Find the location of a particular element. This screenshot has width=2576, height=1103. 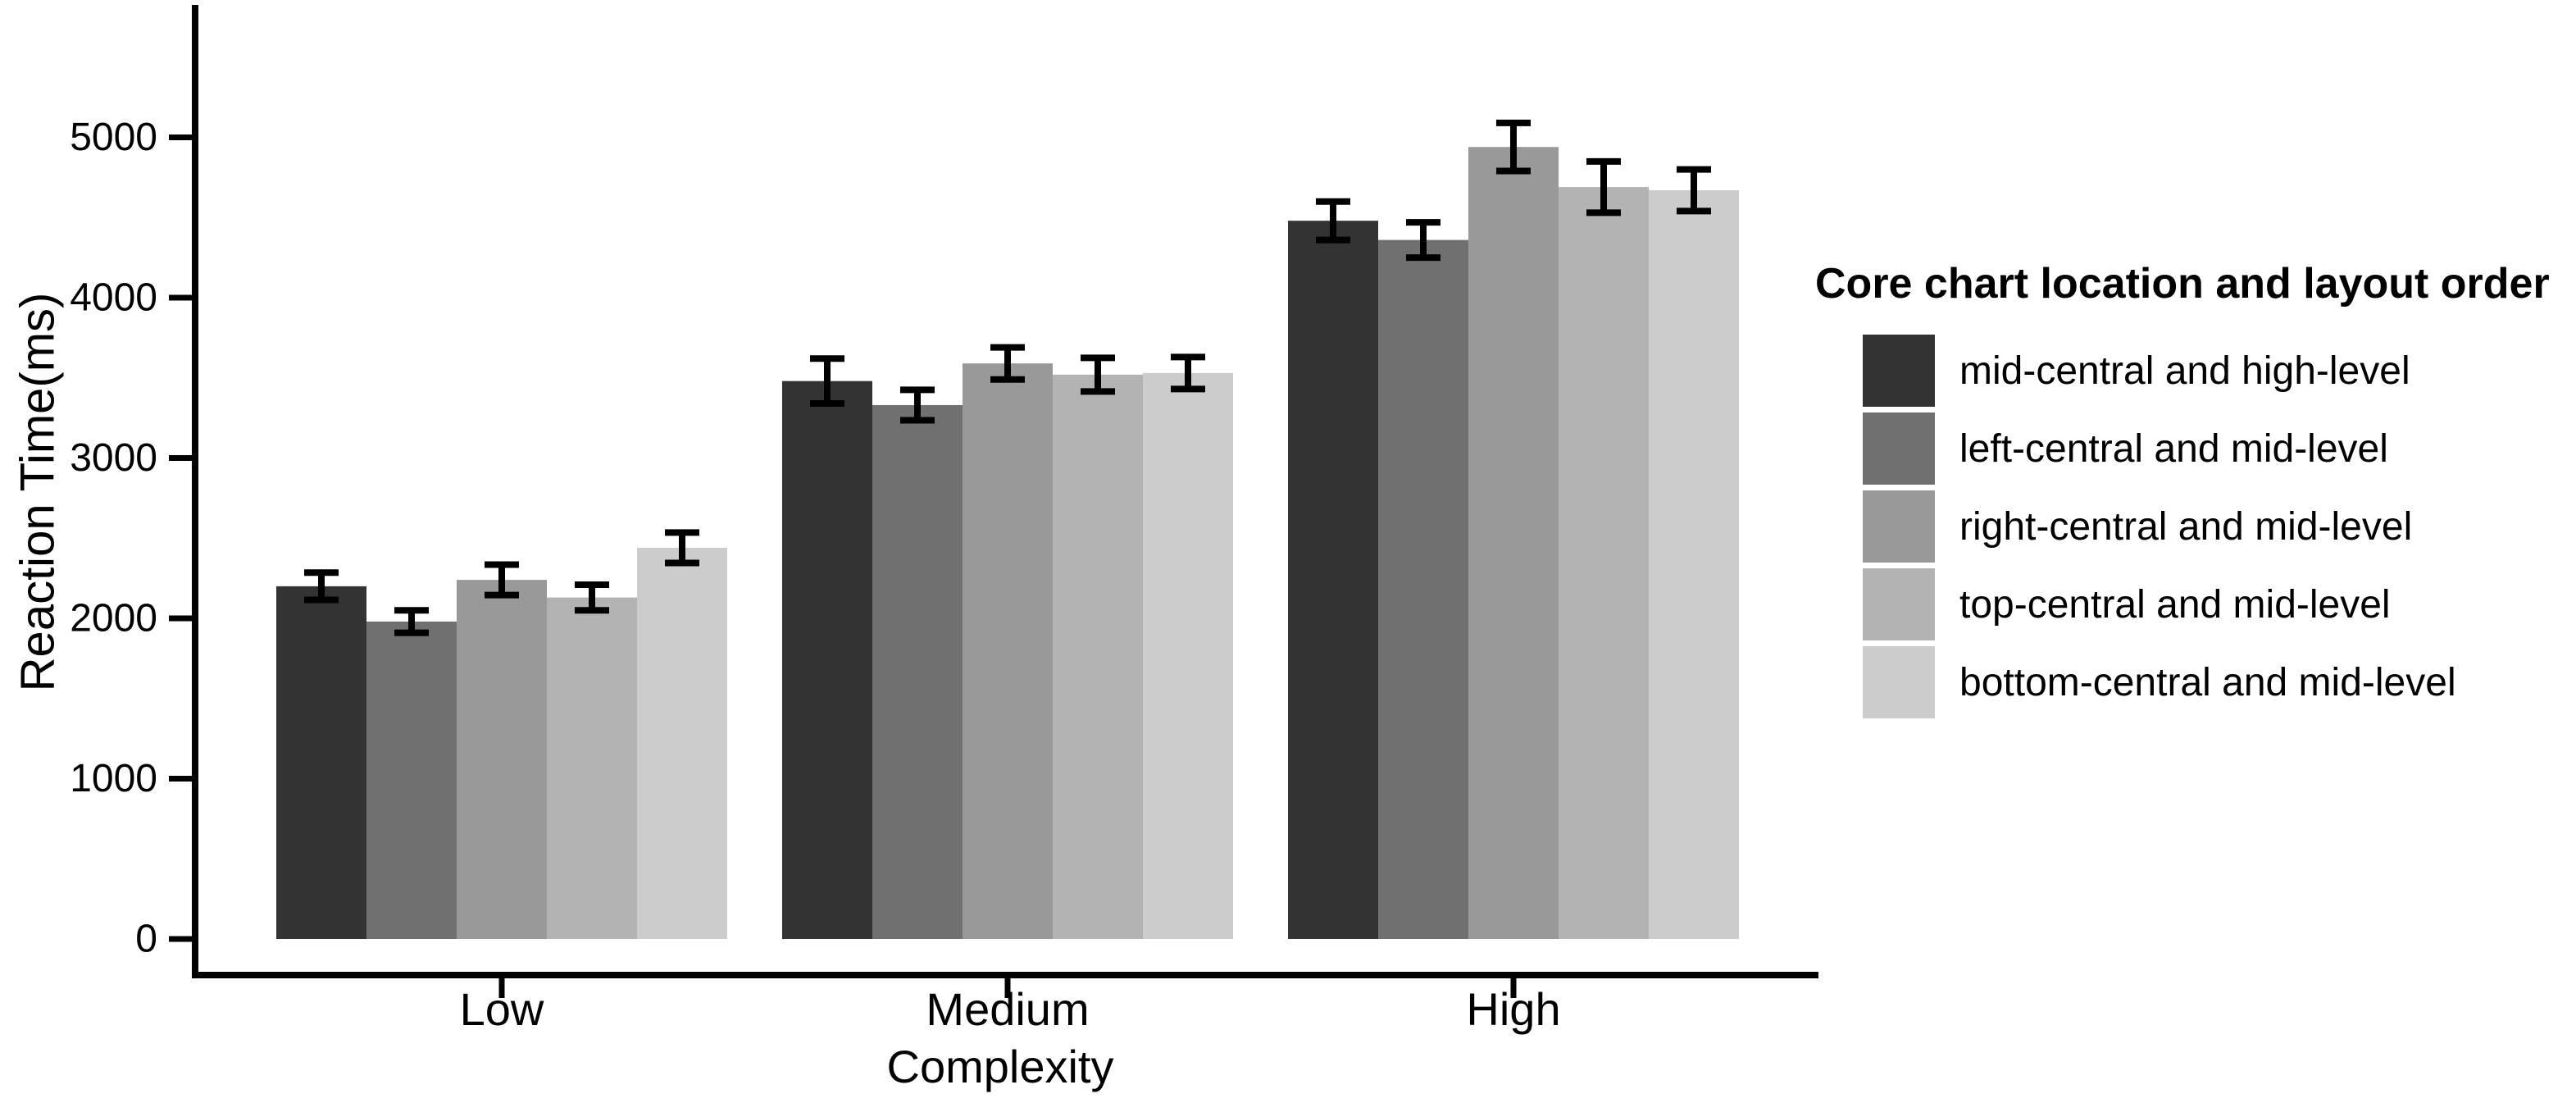

legend-item: right-central and mid-level is located at coordinates (2220, 526).